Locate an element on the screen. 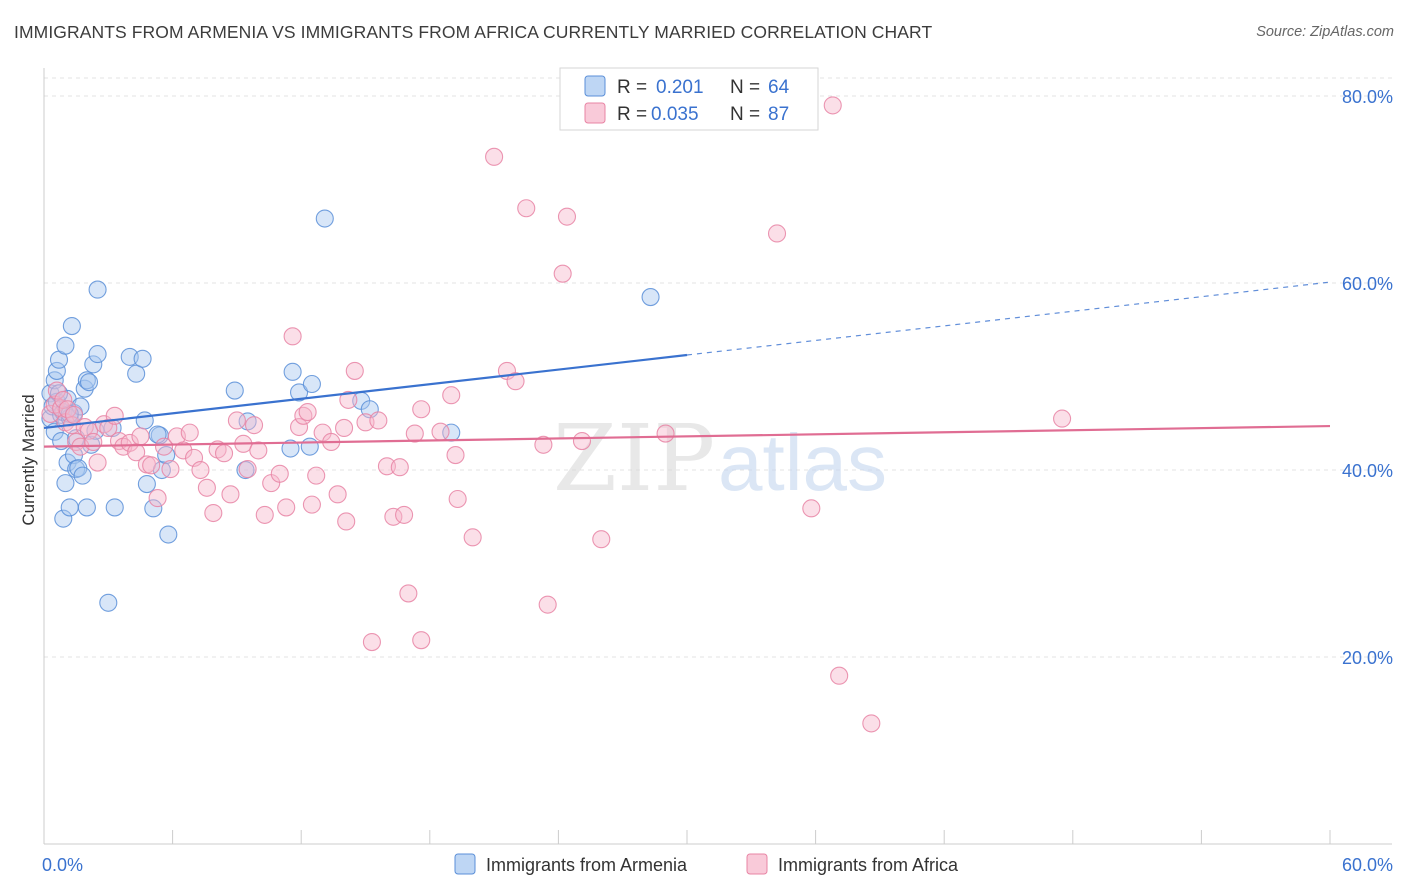  series-legend-swatch-africa is located at coordinates (757, 864).